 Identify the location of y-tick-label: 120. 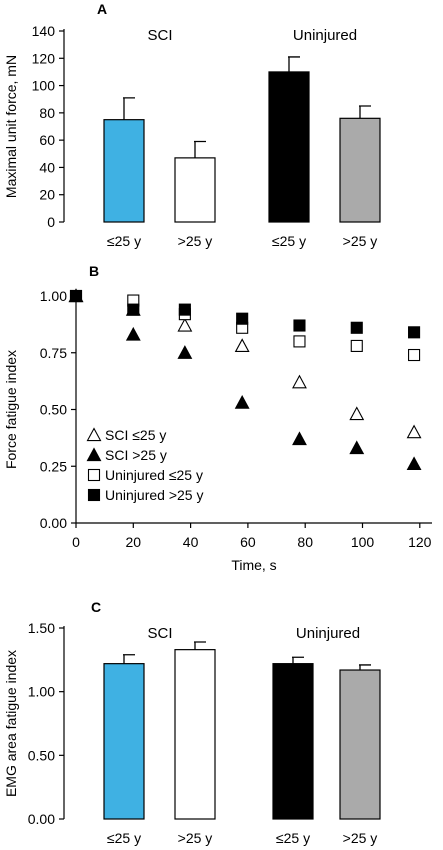
(44, 58).